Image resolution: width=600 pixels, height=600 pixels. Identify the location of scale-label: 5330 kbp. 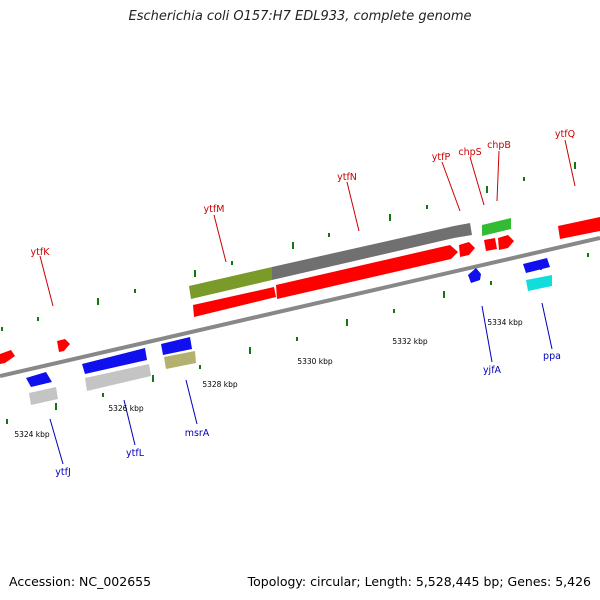
(315, 361).